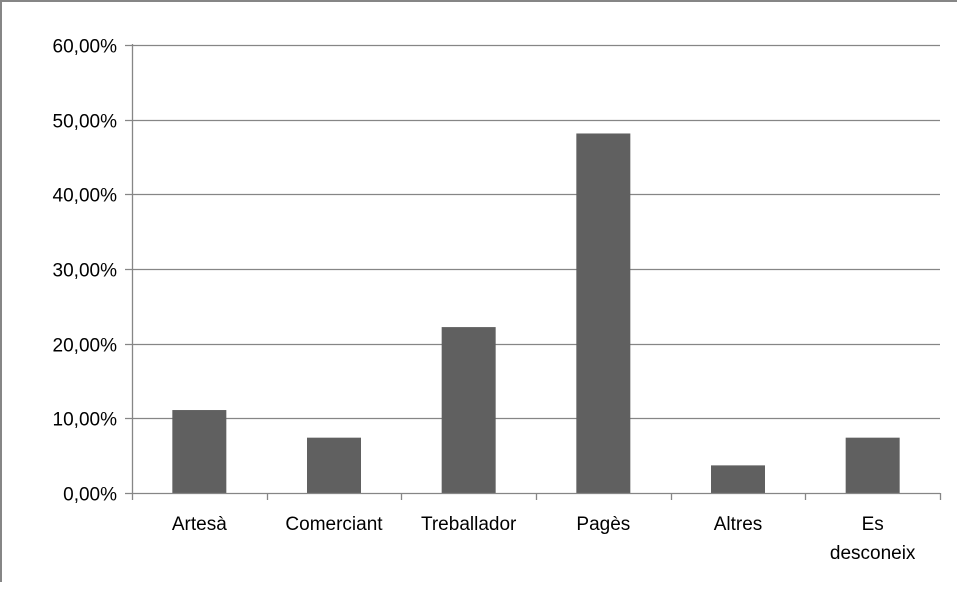  What do you see at coordinates (873, 539) in the screenshot?
I see `x-tick-label: Es desconeix` at bounding box center [873, 539].